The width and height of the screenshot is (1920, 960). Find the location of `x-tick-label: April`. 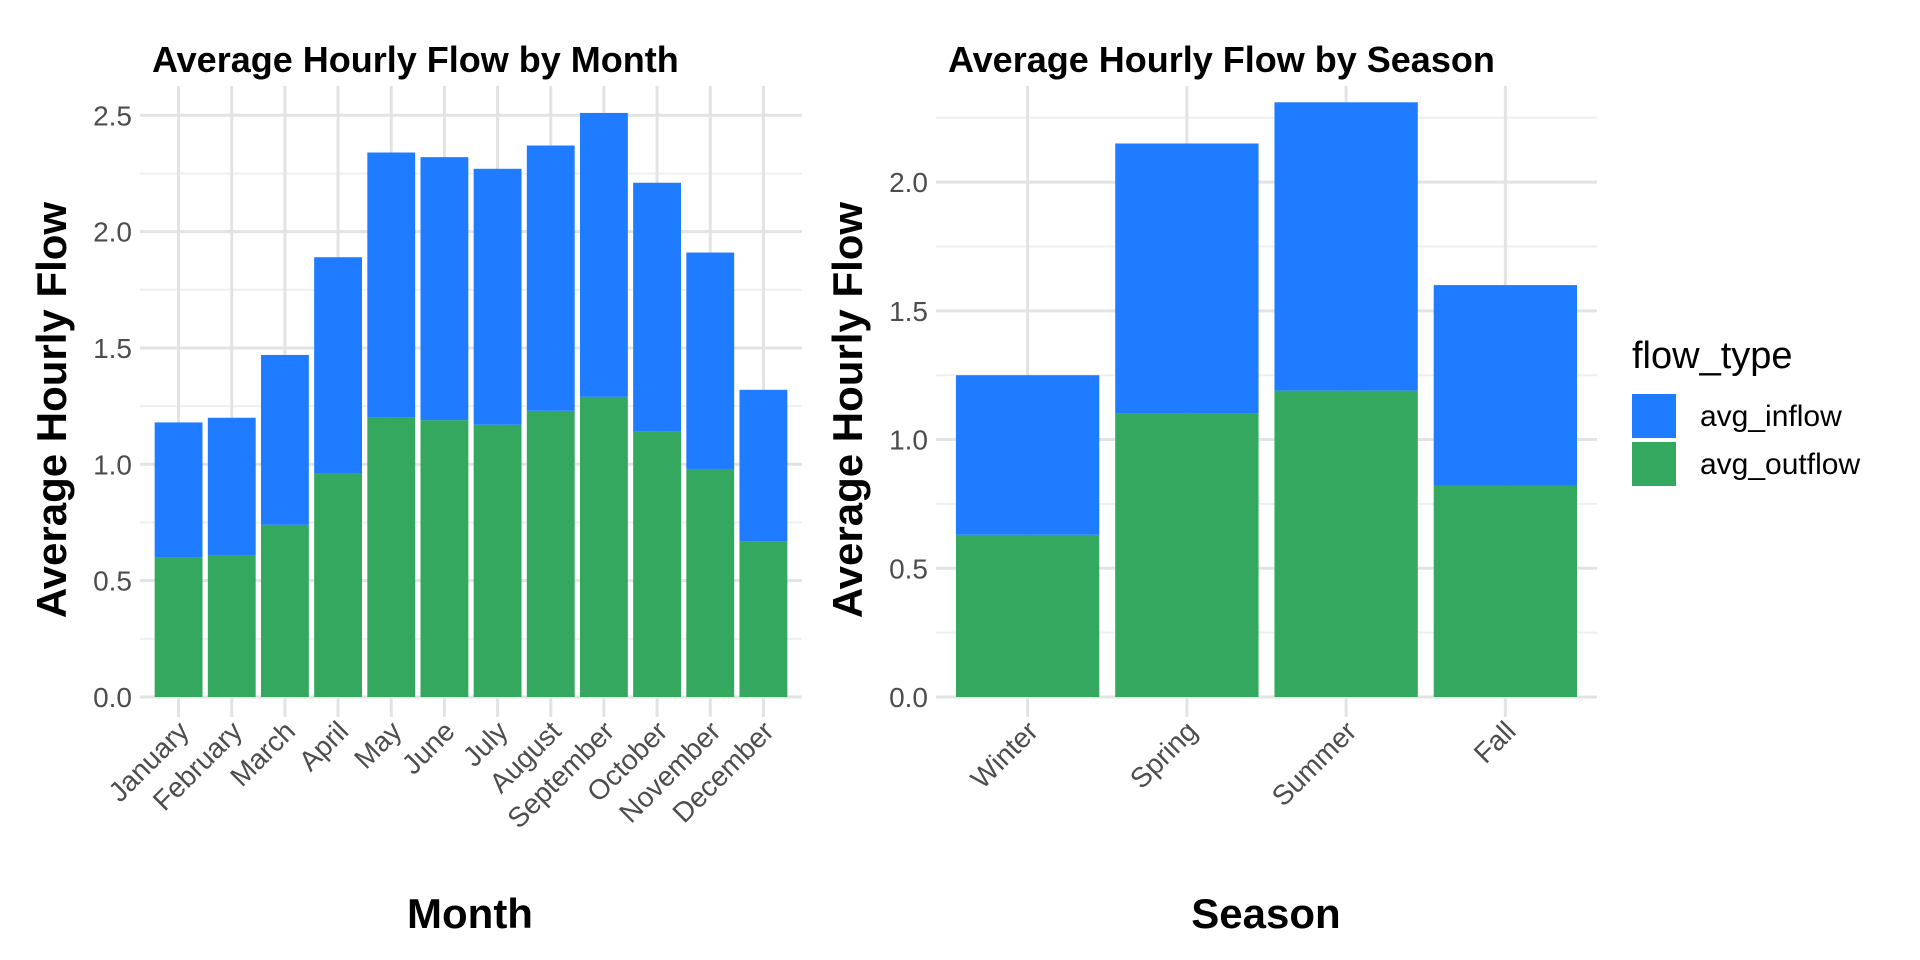

x-tick-label: April is located at coordinates (324, 746).